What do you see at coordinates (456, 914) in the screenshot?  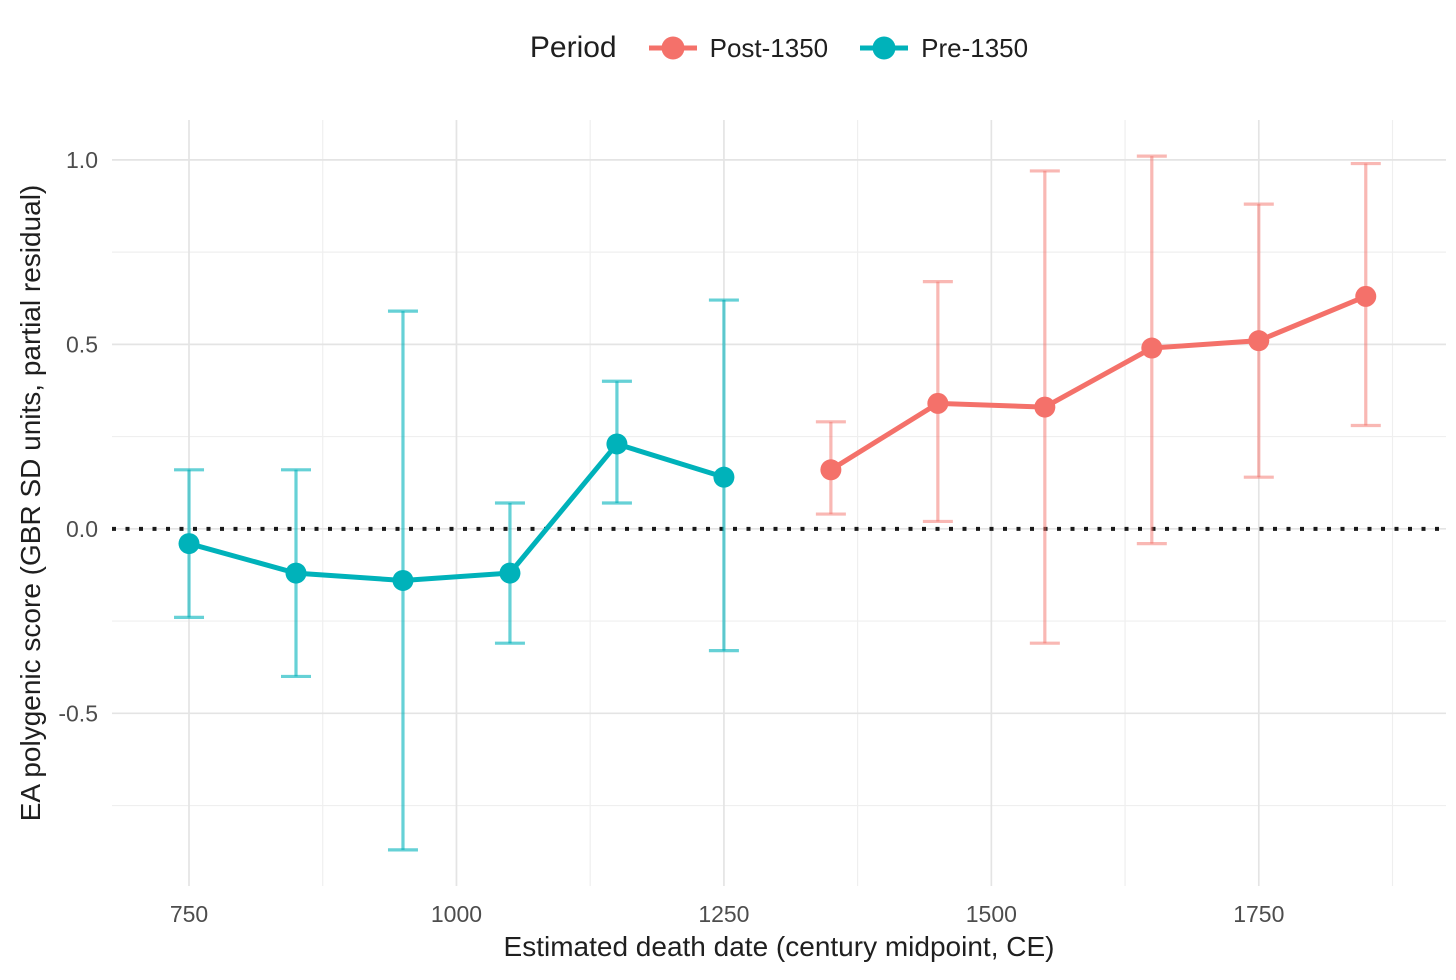 I see `svg-text: 1000` at bounding box center [456, 914].